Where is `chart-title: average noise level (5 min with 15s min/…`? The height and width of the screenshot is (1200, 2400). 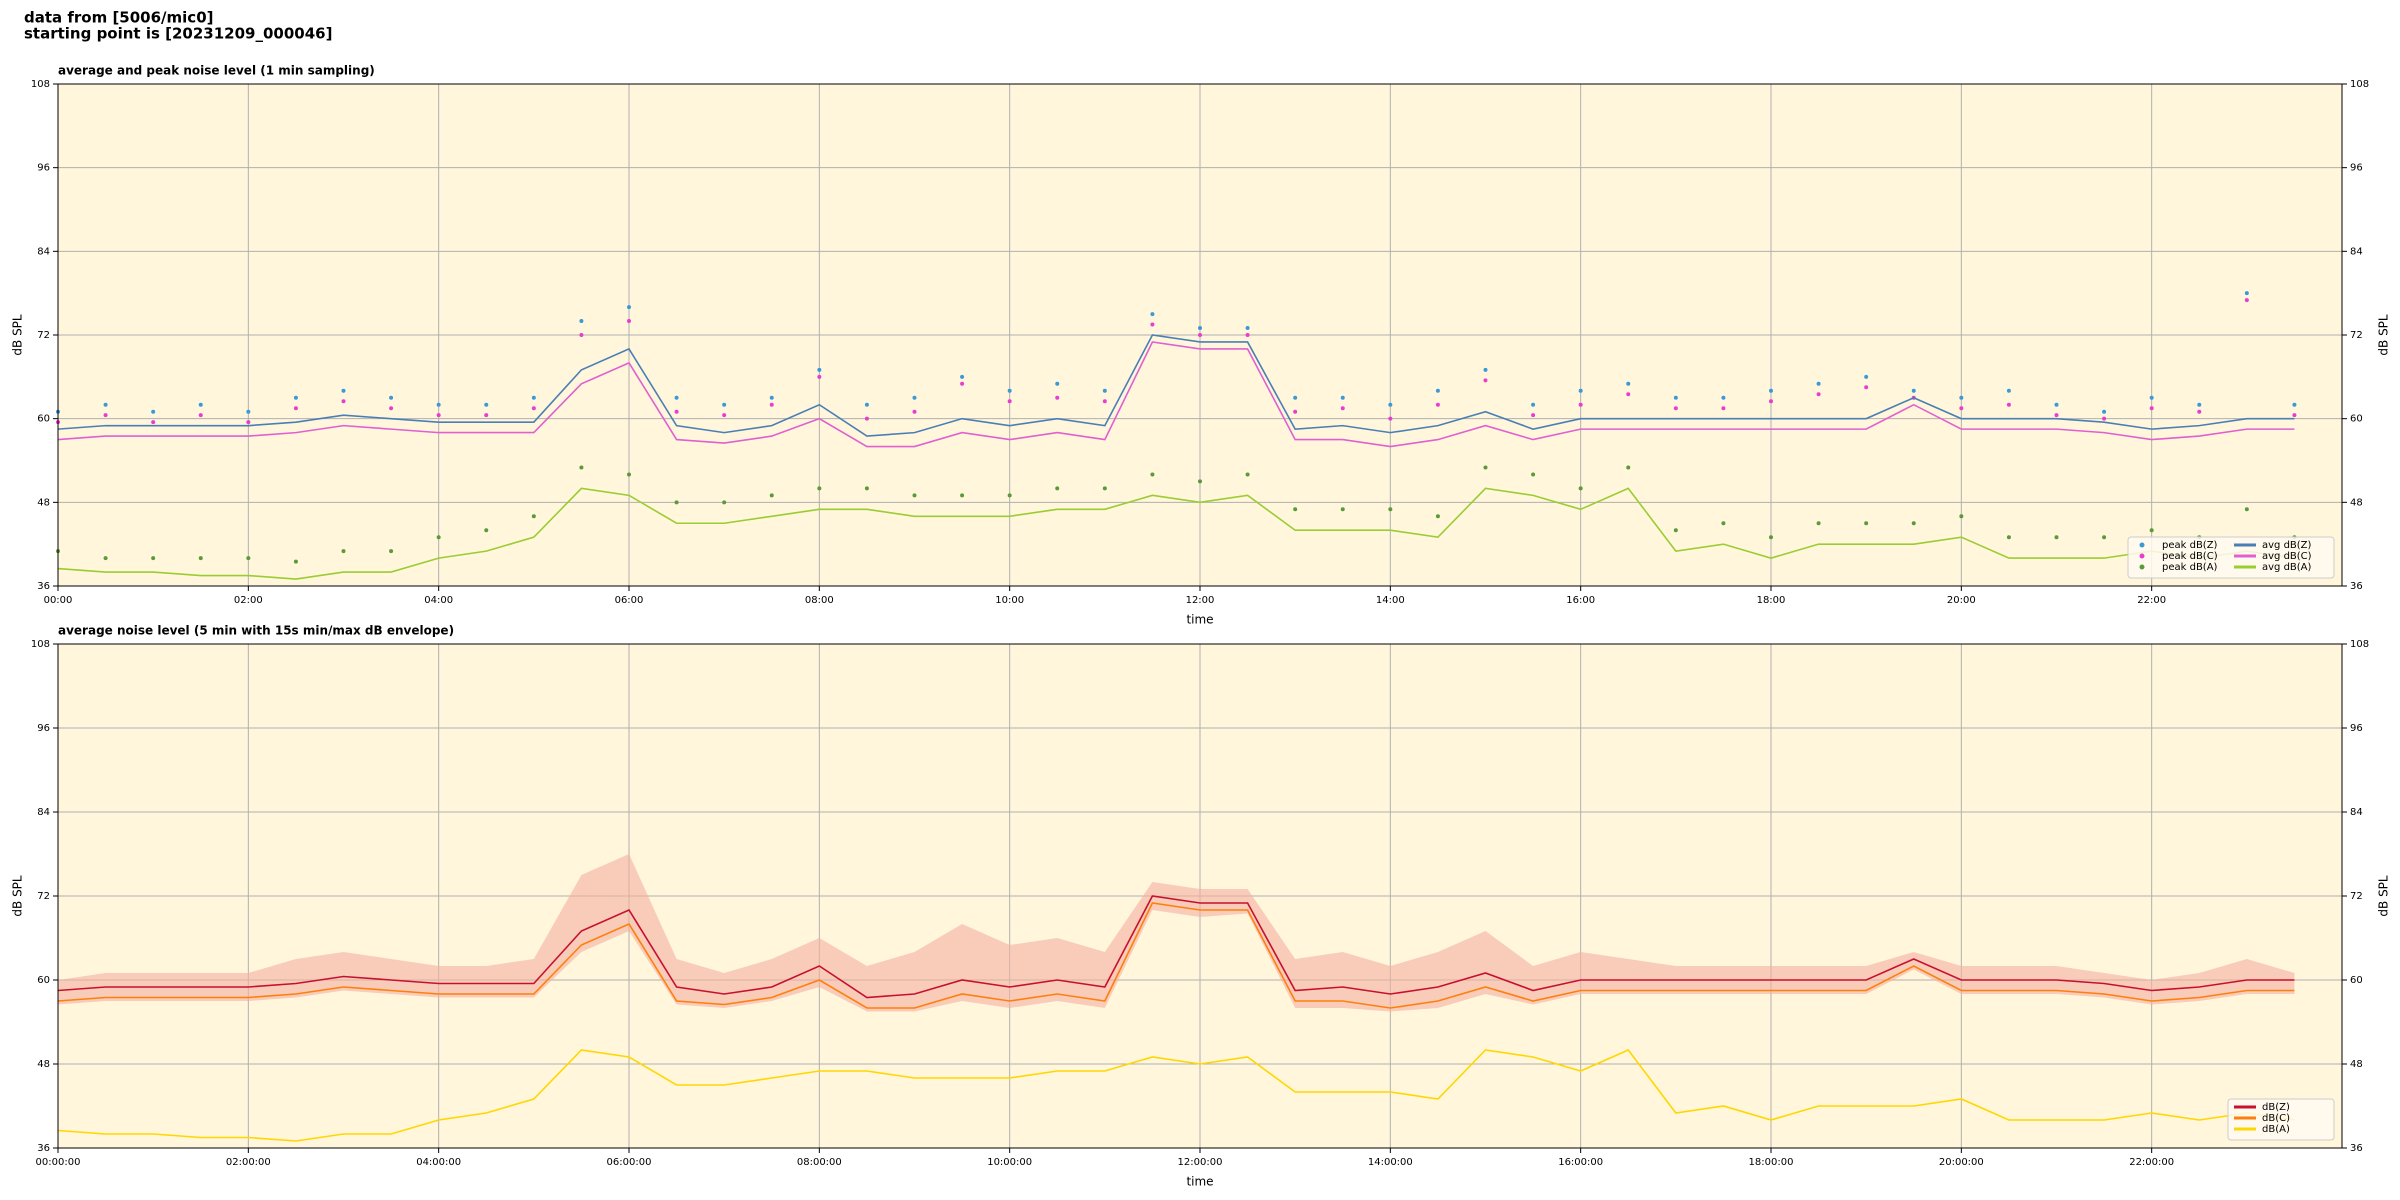 chart-title: average noise level (5 min with 15s min/… is located at coordinates (256, 631).